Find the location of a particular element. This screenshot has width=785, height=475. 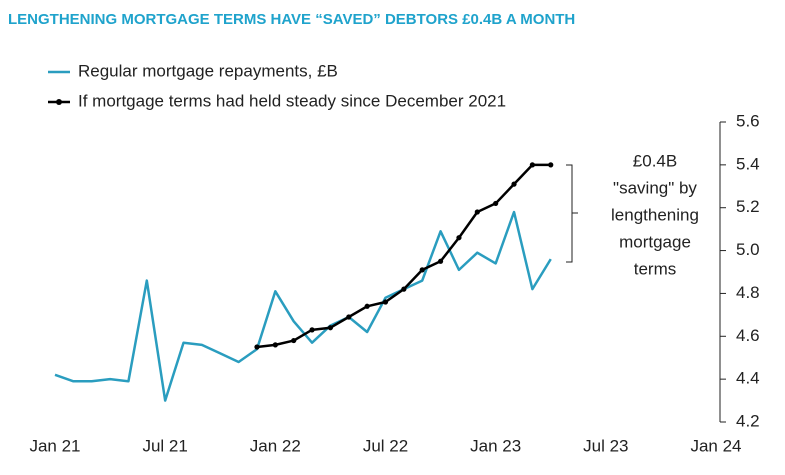

y-tick-label: 5.6 is located at coordinates (748, 120).